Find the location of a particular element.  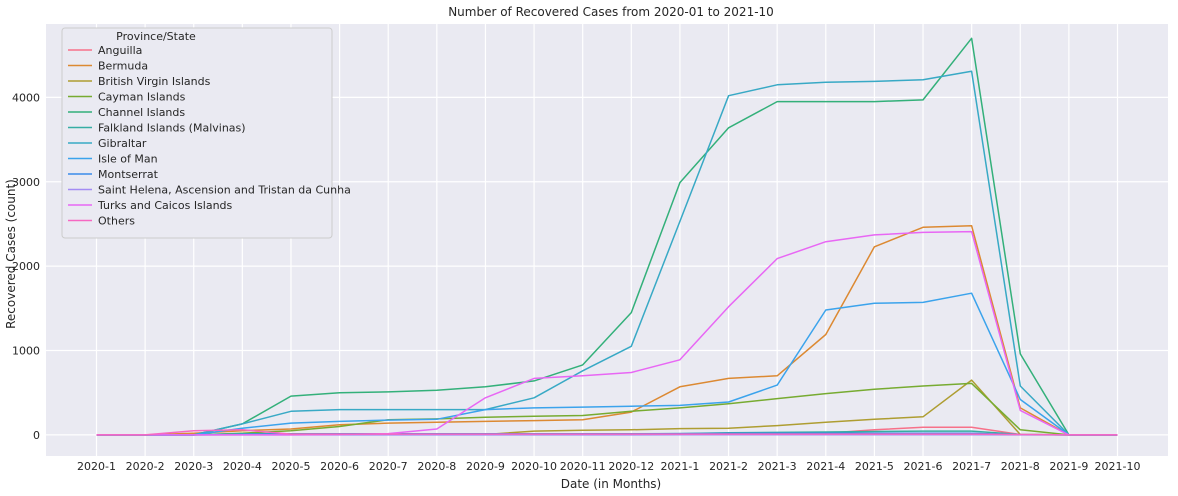

x-tick-label: 2020-7 is located at coordinates (388, 466).